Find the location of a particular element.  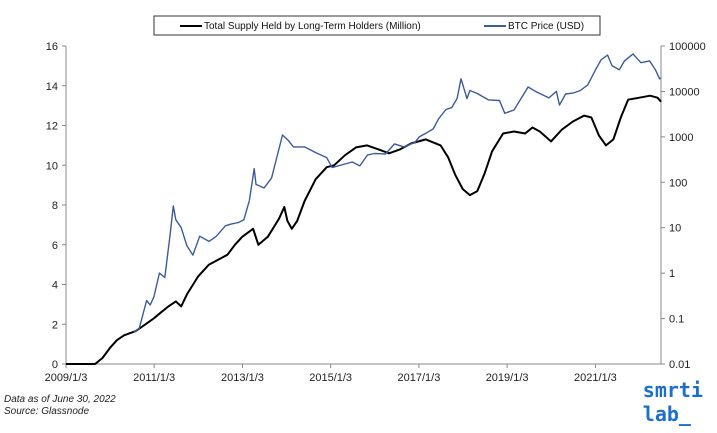

x-tick-label: 2017/1/3 is located at coordinates (419, 378).